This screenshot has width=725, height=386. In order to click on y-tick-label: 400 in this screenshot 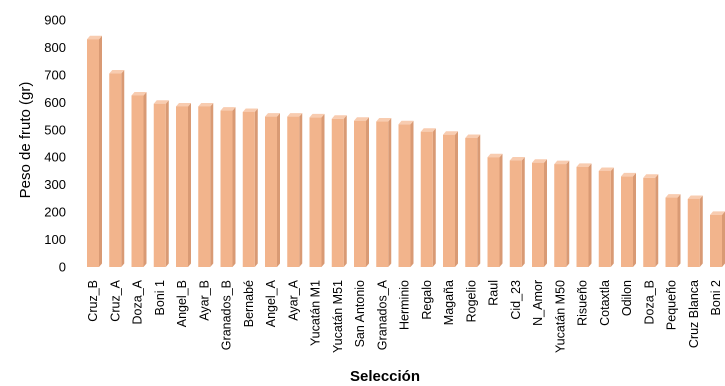, I will do `click(55, 157)`.